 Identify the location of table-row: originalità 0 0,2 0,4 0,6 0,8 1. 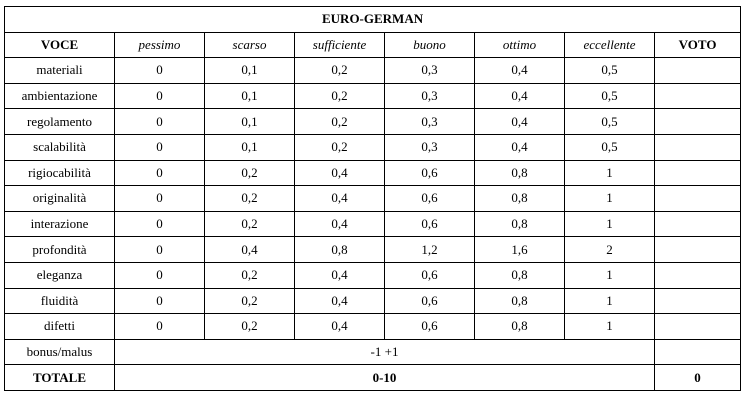
(373, 198).